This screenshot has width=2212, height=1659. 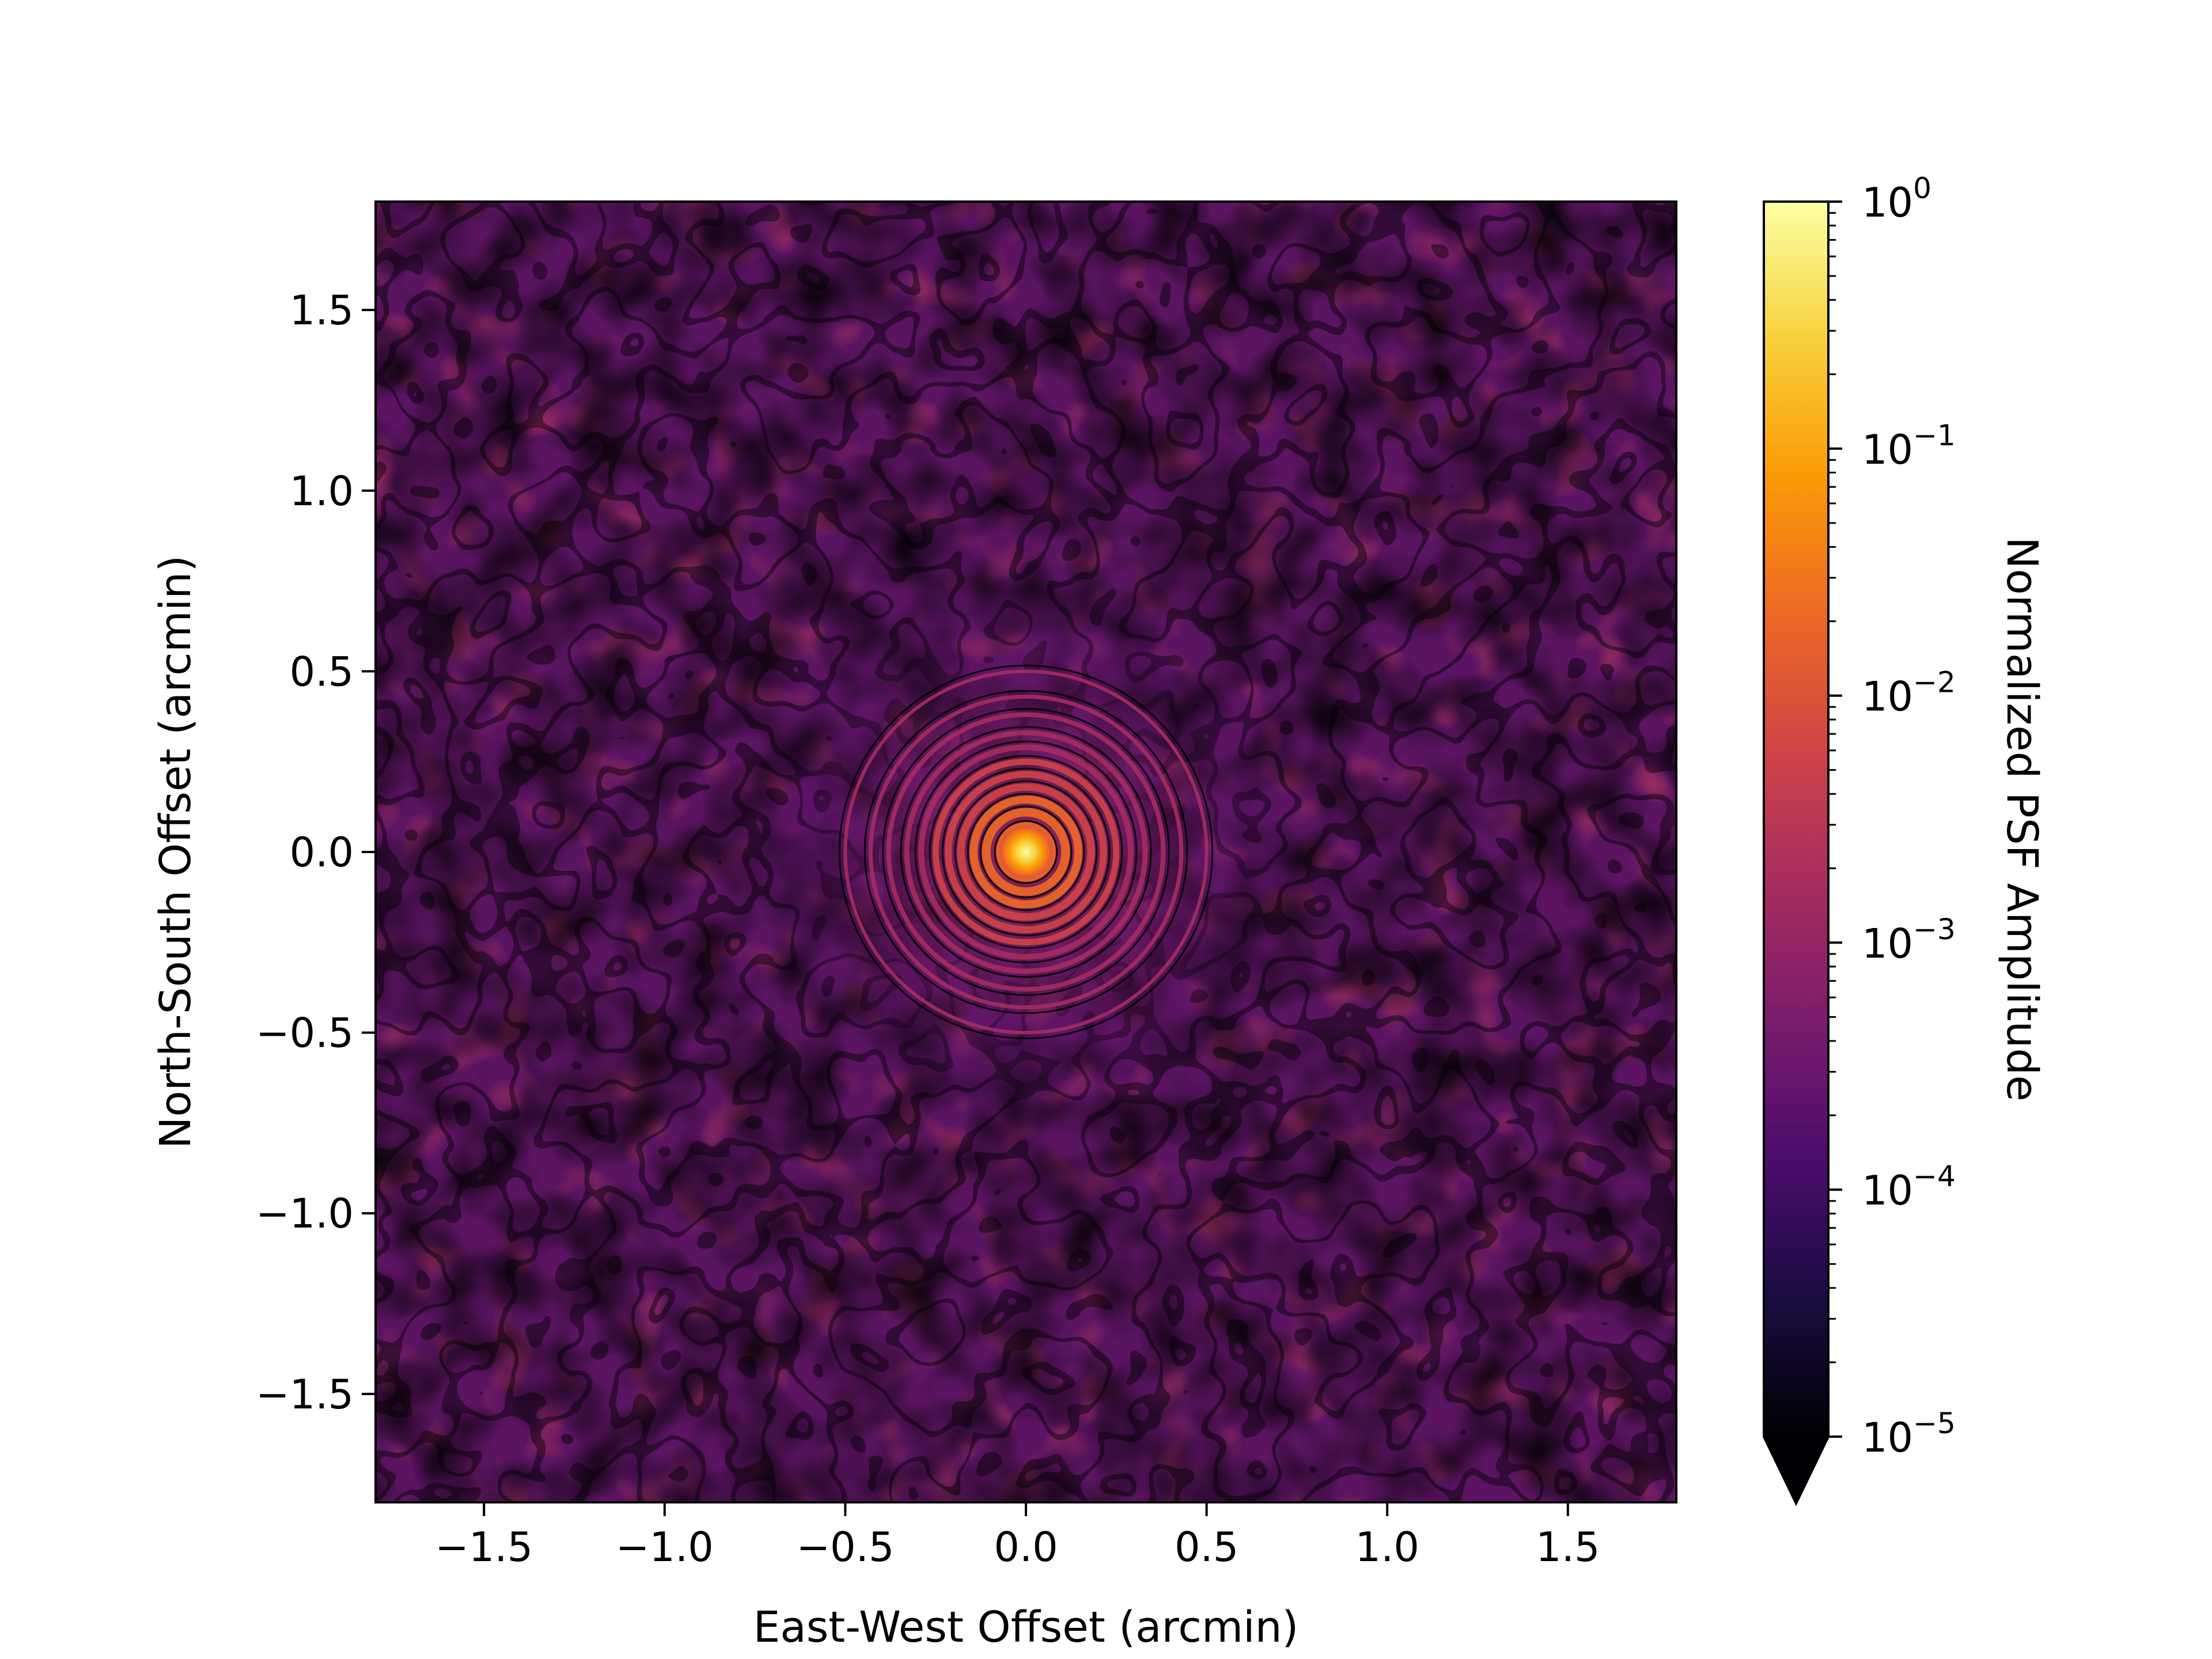 I want to click on airy-ring, so click(x=1026, y=852).